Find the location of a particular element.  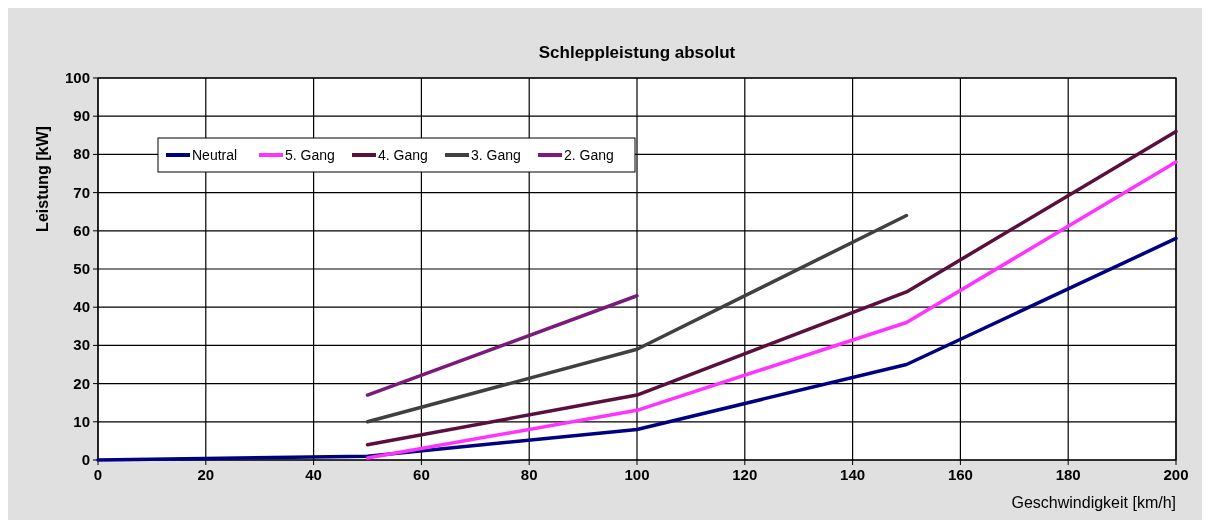

y-tick-label: 60 is located at coordinates (81, 230).